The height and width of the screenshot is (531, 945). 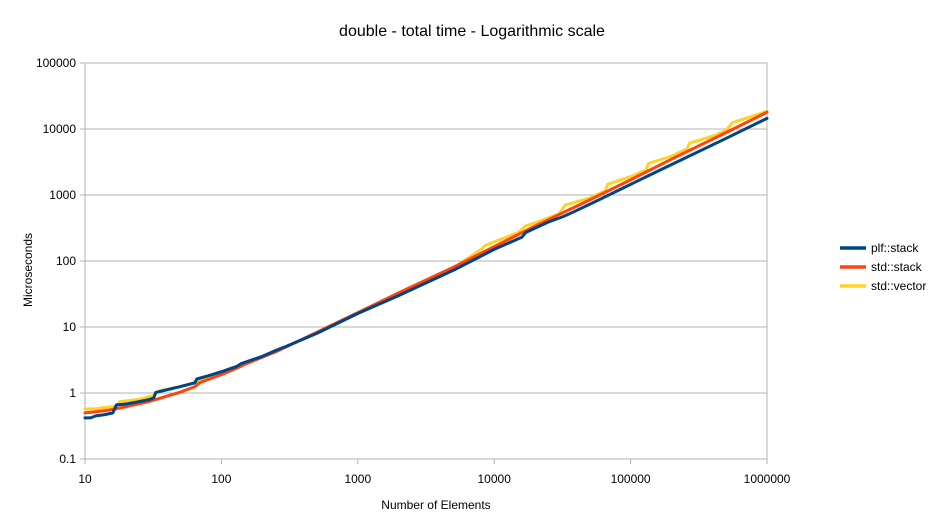 What do you see at coordinates (435, 505) in the screenshot?
I see `x-axis-label: Number of Elements` at bounding box center [435, 505].